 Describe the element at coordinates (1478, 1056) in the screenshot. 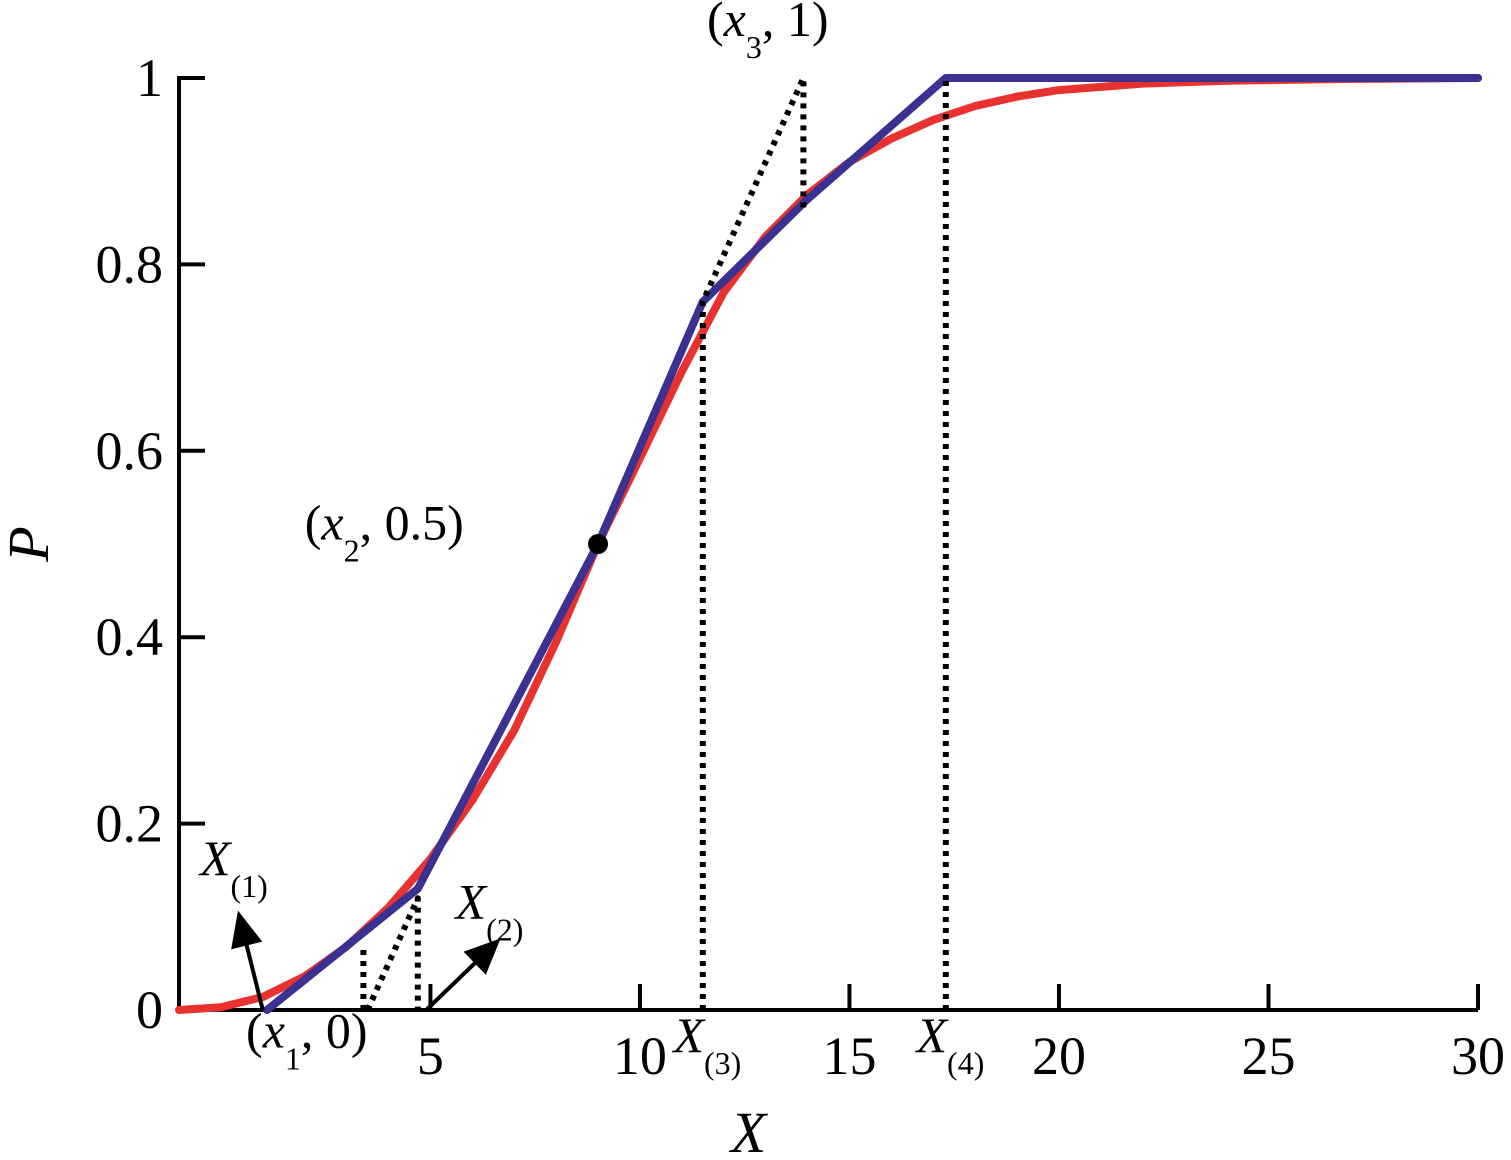

I see `x-tick-label-5: 30` at that location.